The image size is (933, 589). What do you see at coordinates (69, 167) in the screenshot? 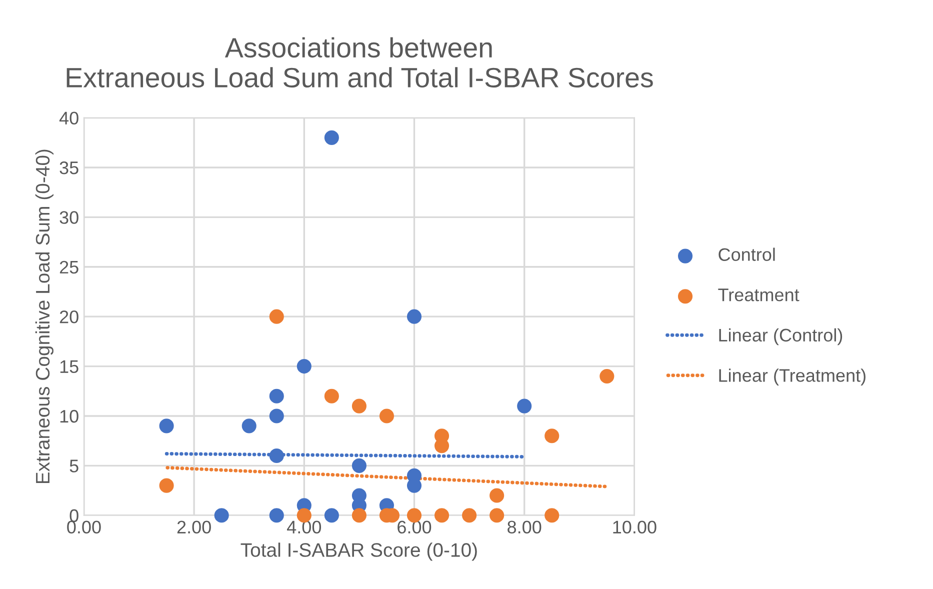
I see `y-tick-label: 35` at bounding box center [69, 167].